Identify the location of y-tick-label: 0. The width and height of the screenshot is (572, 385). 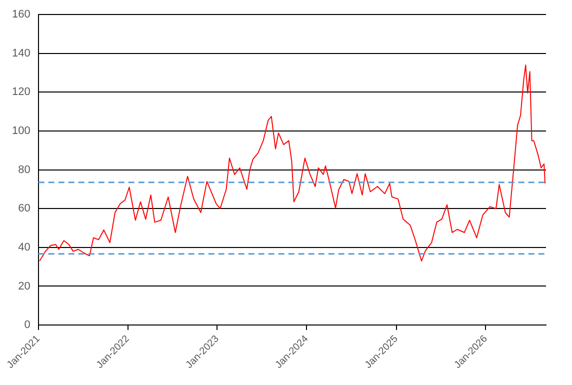
(27, 325).